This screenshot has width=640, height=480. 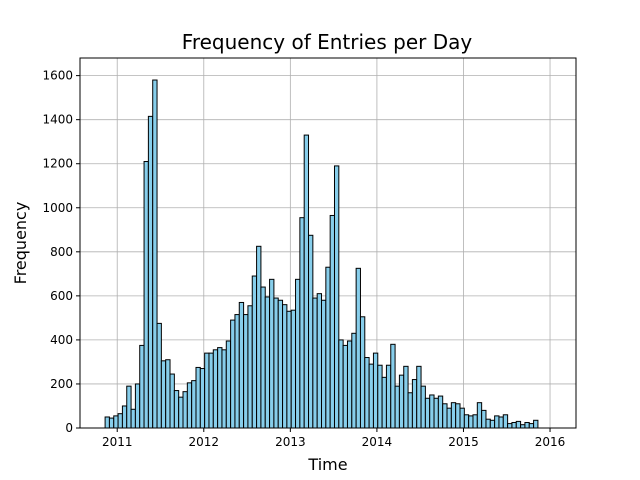 I want to click on y-tick-label: 1000, so click(x=57, y=208).